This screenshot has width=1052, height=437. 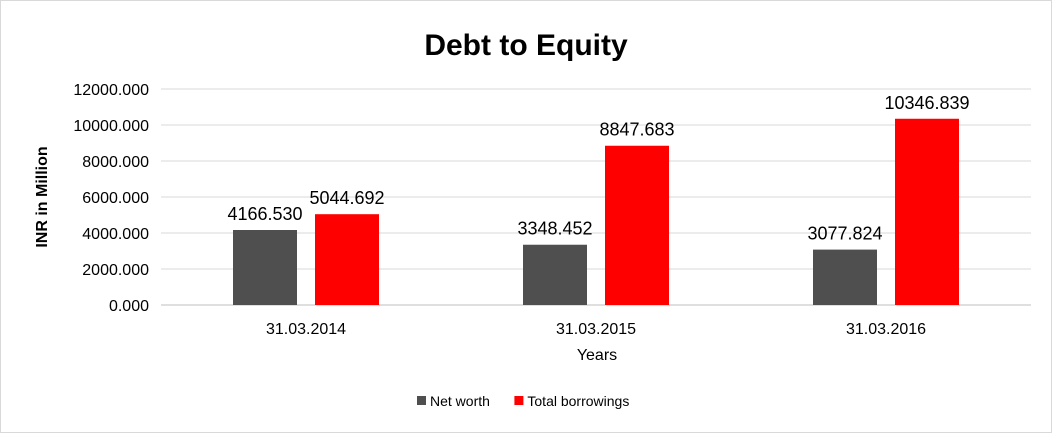 I want to click on y-tick-label: 4000.000, so click(x=115, y=234).